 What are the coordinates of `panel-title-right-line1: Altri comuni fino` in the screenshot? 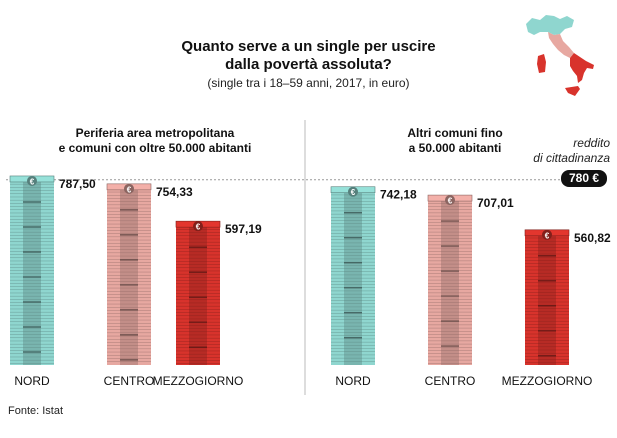 It's located at (455, 133).